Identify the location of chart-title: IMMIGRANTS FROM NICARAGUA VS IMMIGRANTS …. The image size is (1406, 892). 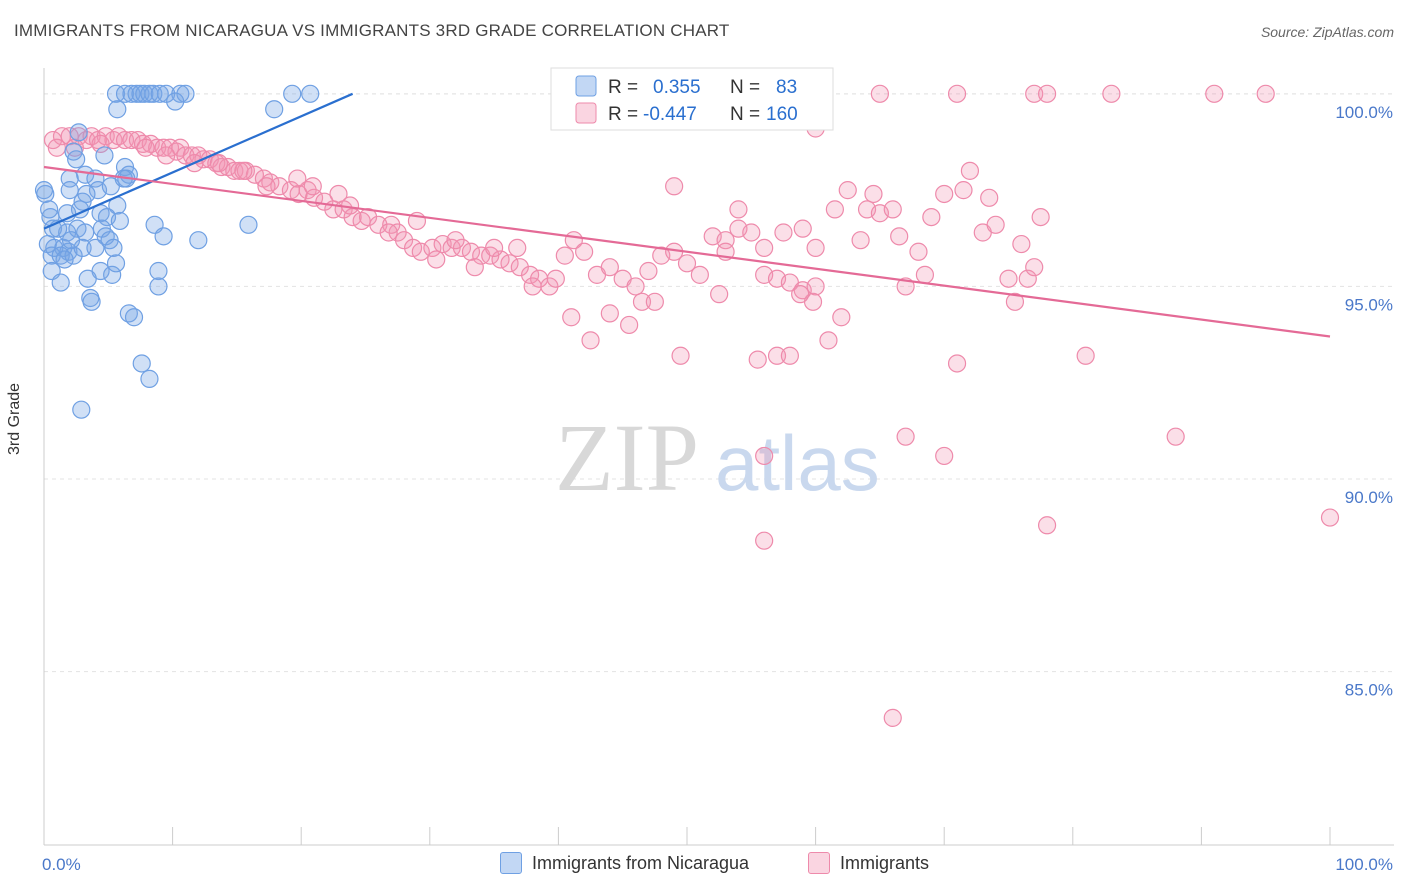
(372, 30).